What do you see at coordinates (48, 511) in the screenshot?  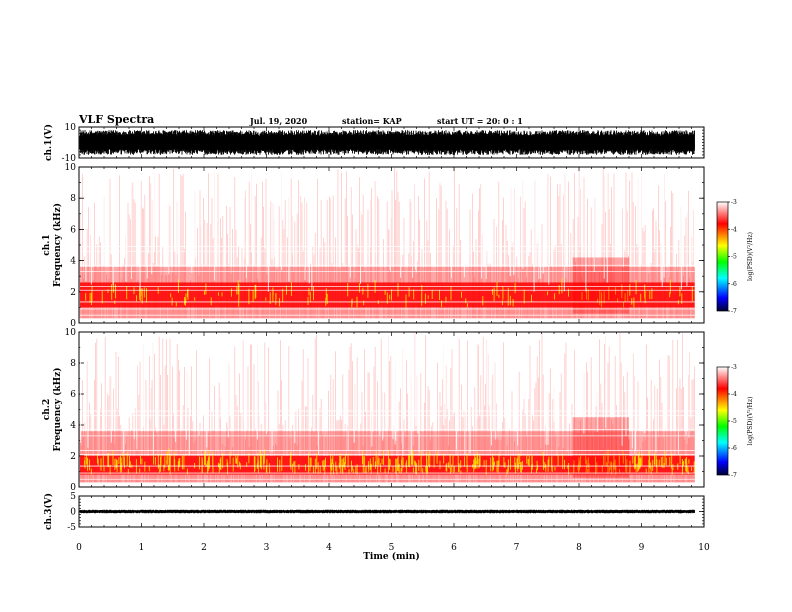 I see `y-axis-label: ch.3(V)` at bounding box center [48, 511].